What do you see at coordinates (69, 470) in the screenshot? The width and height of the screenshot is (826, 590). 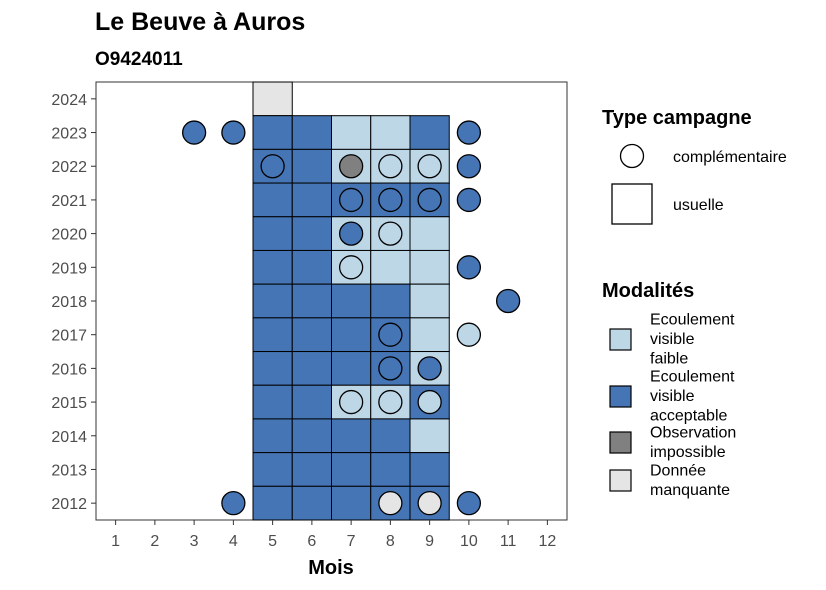 I see `y-tick-label: 2013` at bounding box center [69, 470].